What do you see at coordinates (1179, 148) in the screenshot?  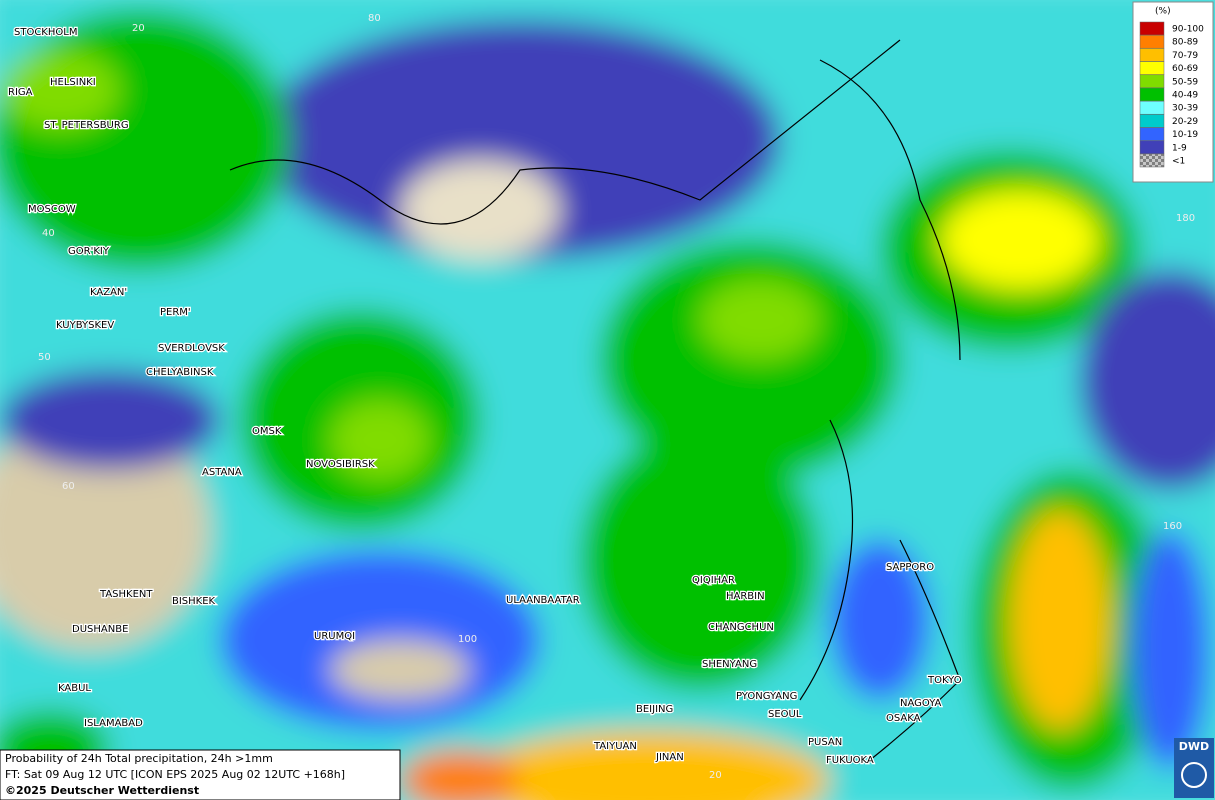 I see `legend-label: 1-9` at bounding box center [1179, 148].